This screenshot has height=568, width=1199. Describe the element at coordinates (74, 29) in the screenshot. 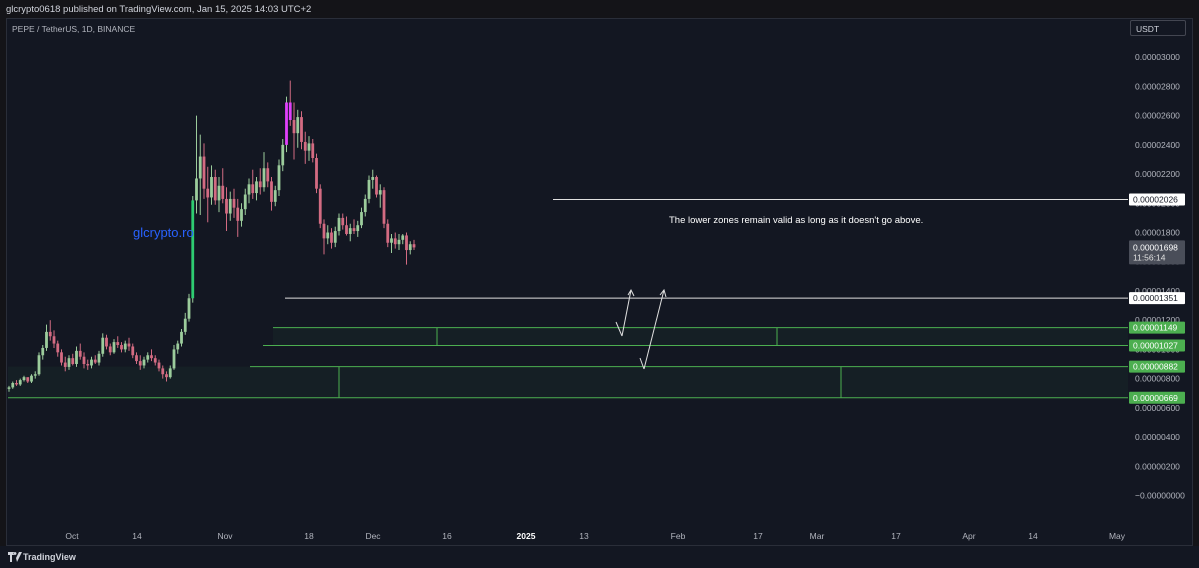

I see `symbol-legend: PEPE / TetherUS, 1D, BINANCE` at that location.